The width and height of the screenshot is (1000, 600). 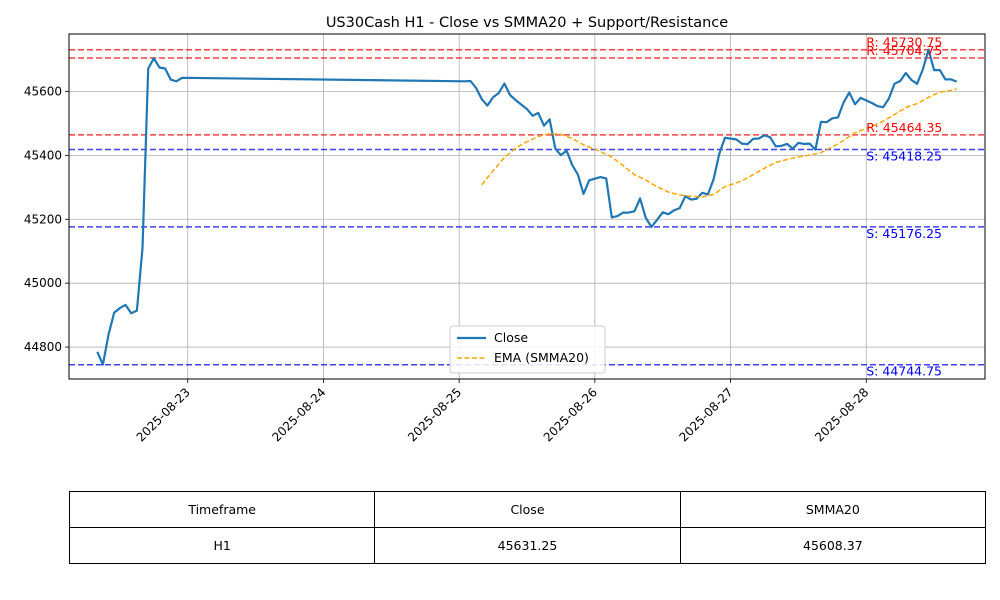 I want to click on y-tick-label: 45400, so click(x=43, y=155).